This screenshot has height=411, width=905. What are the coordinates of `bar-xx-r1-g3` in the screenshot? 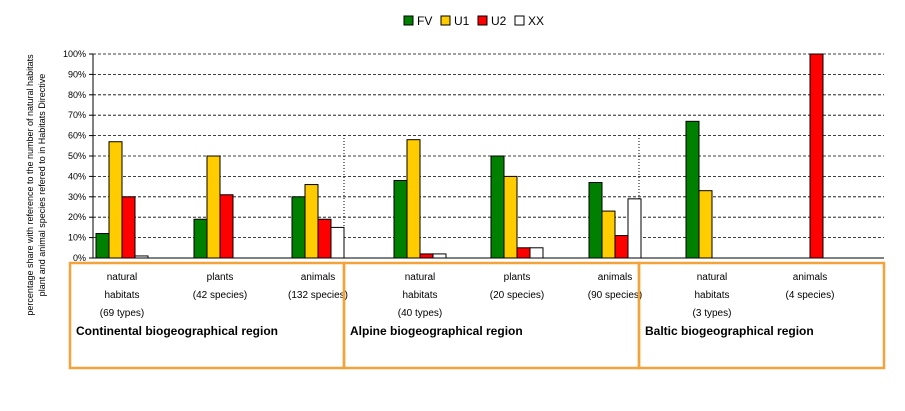 It's located at (337, 242).